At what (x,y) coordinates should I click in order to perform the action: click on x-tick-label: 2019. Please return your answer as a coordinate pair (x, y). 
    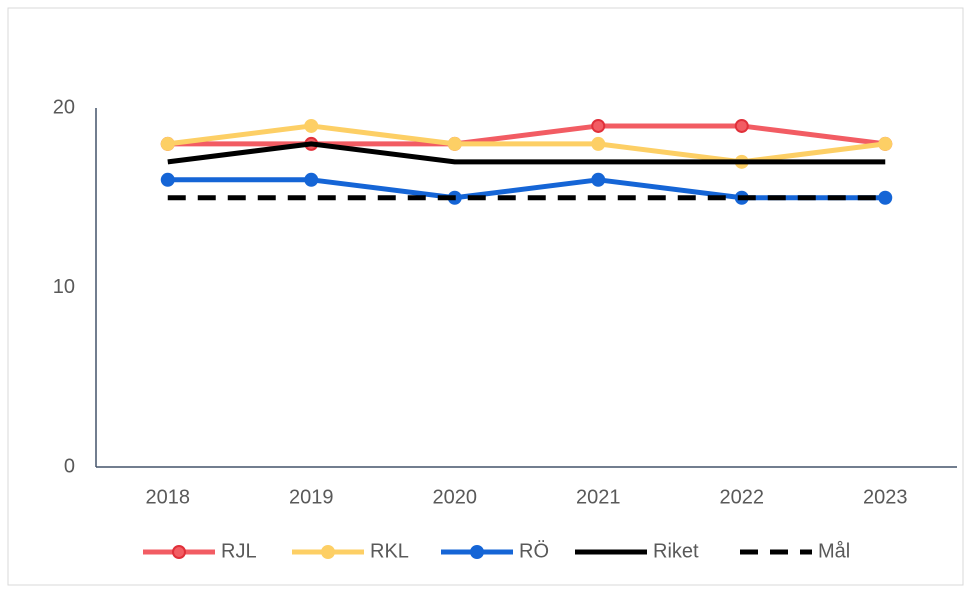
    Looking at the image, I should click on (311, 497).